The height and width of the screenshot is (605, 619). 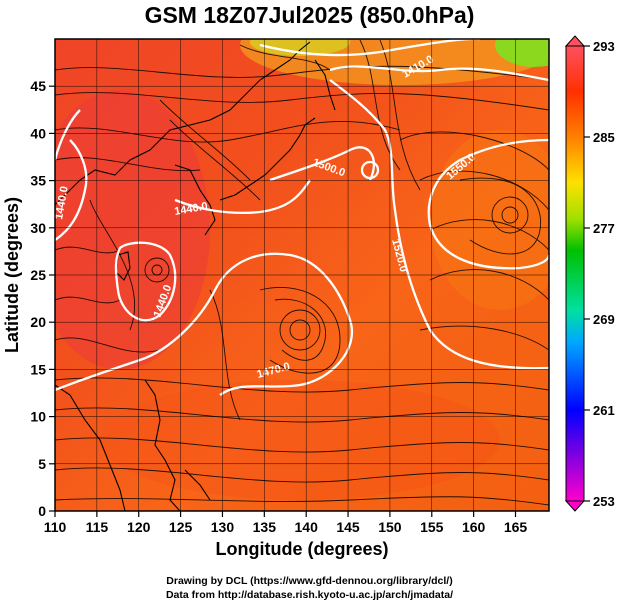 I want to click on x-axis-label: Longitude (degrees), so click(x=301, y=549).